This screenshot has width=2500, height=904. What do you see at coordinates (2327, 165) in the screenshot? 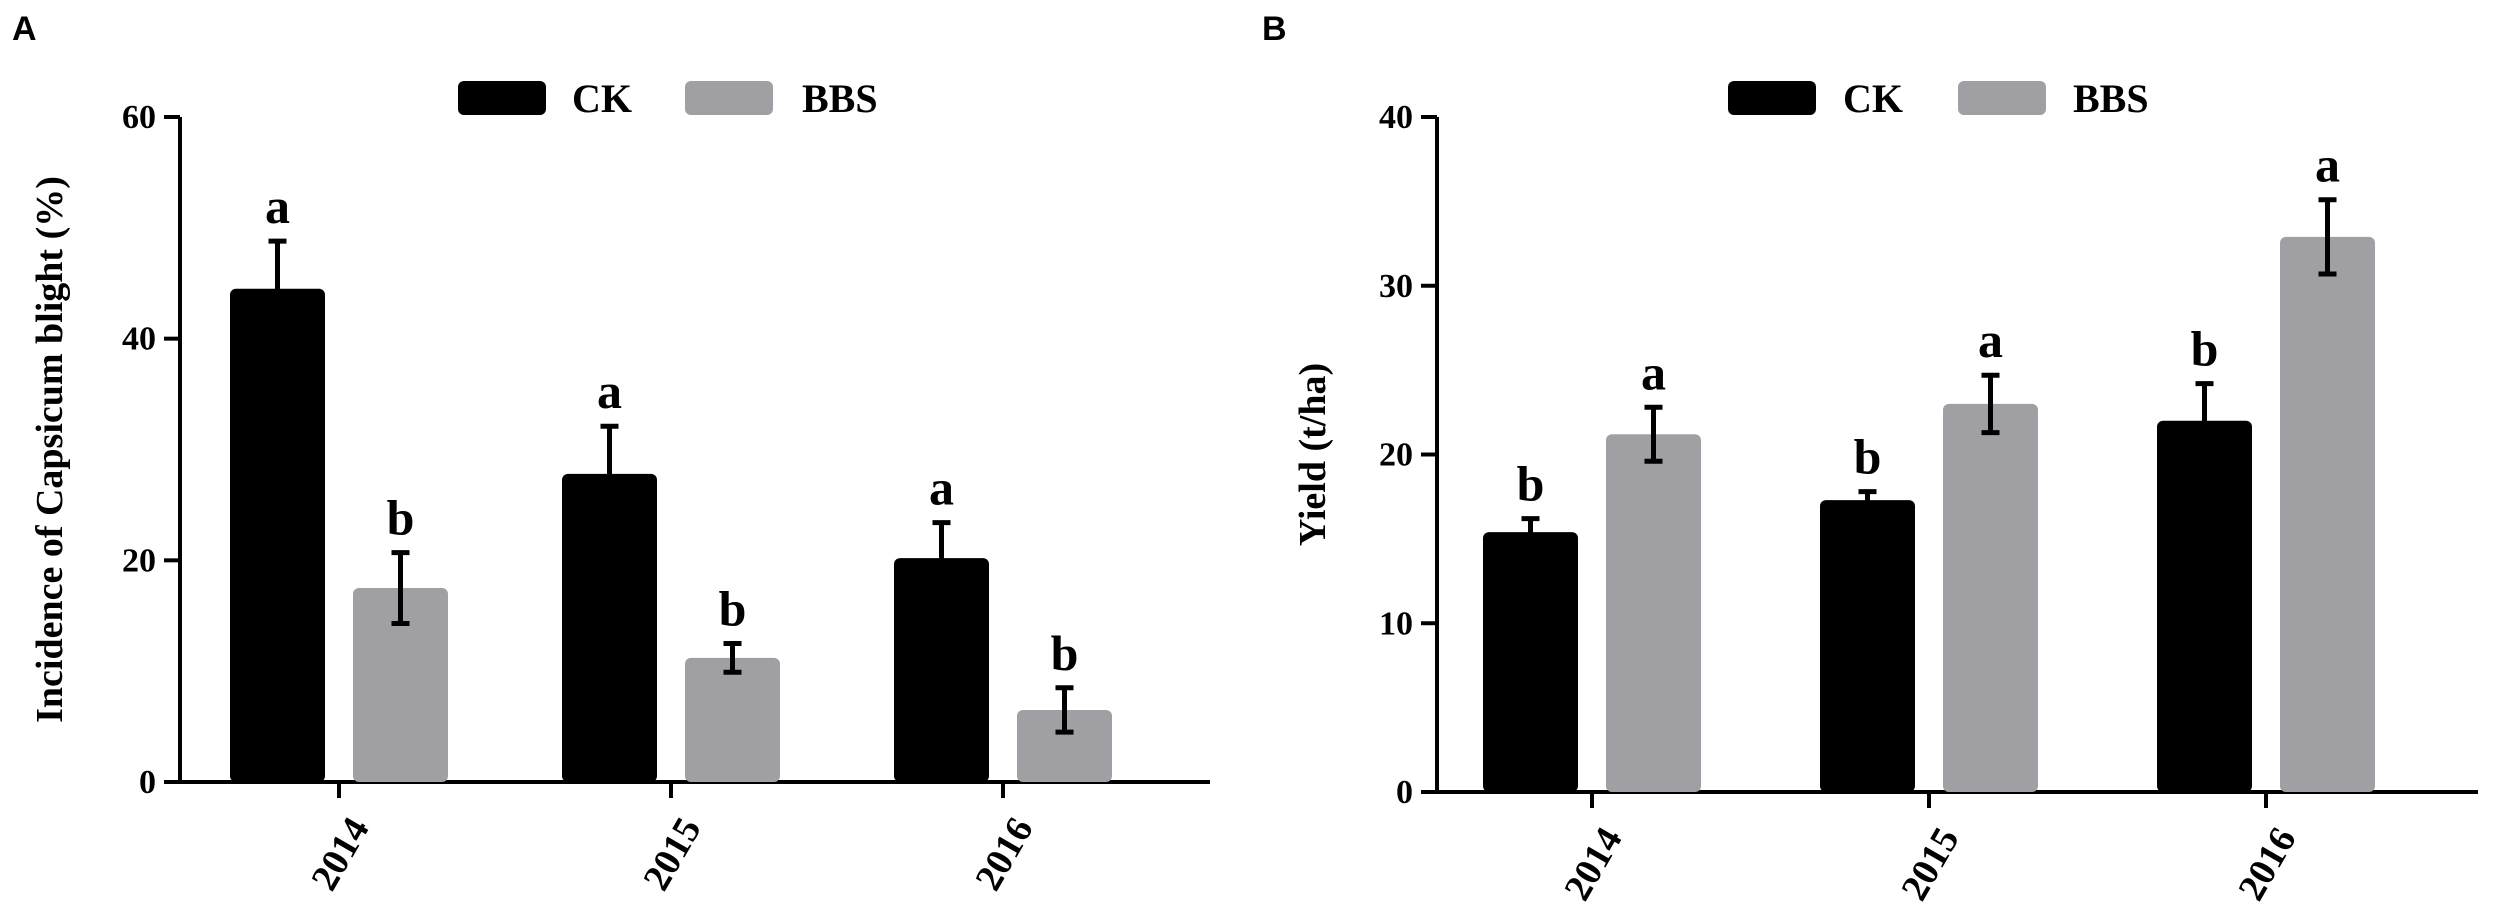
I see `sig-label-bbs-2016: a` at bounding box center [2327, 165].